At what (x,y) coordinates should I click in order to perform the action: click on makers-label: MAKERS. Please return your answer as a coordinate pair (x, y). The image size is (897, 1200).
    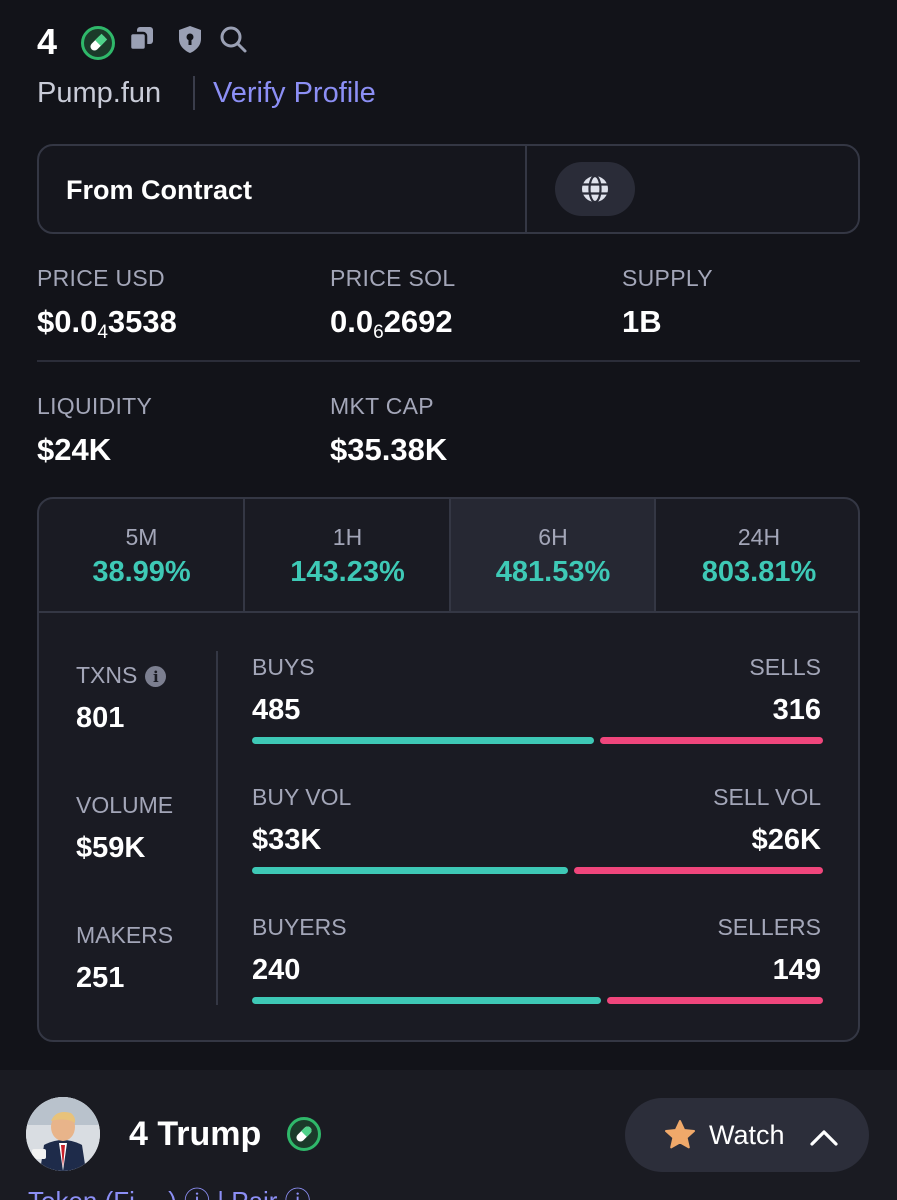
    Looking at the image, I should click on (125, 935).